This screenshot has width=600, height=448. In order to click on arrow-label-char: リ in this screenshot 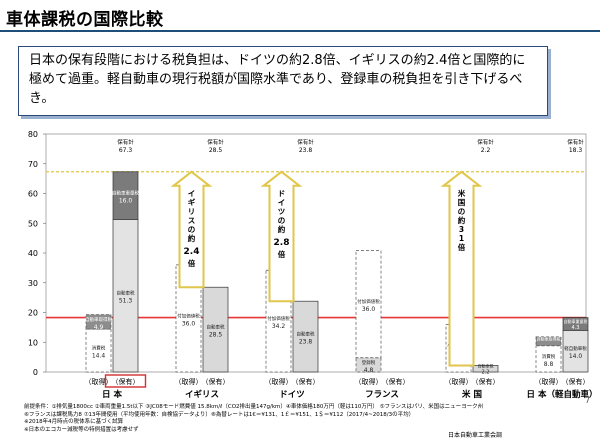, I will do `click(192, 211)`.